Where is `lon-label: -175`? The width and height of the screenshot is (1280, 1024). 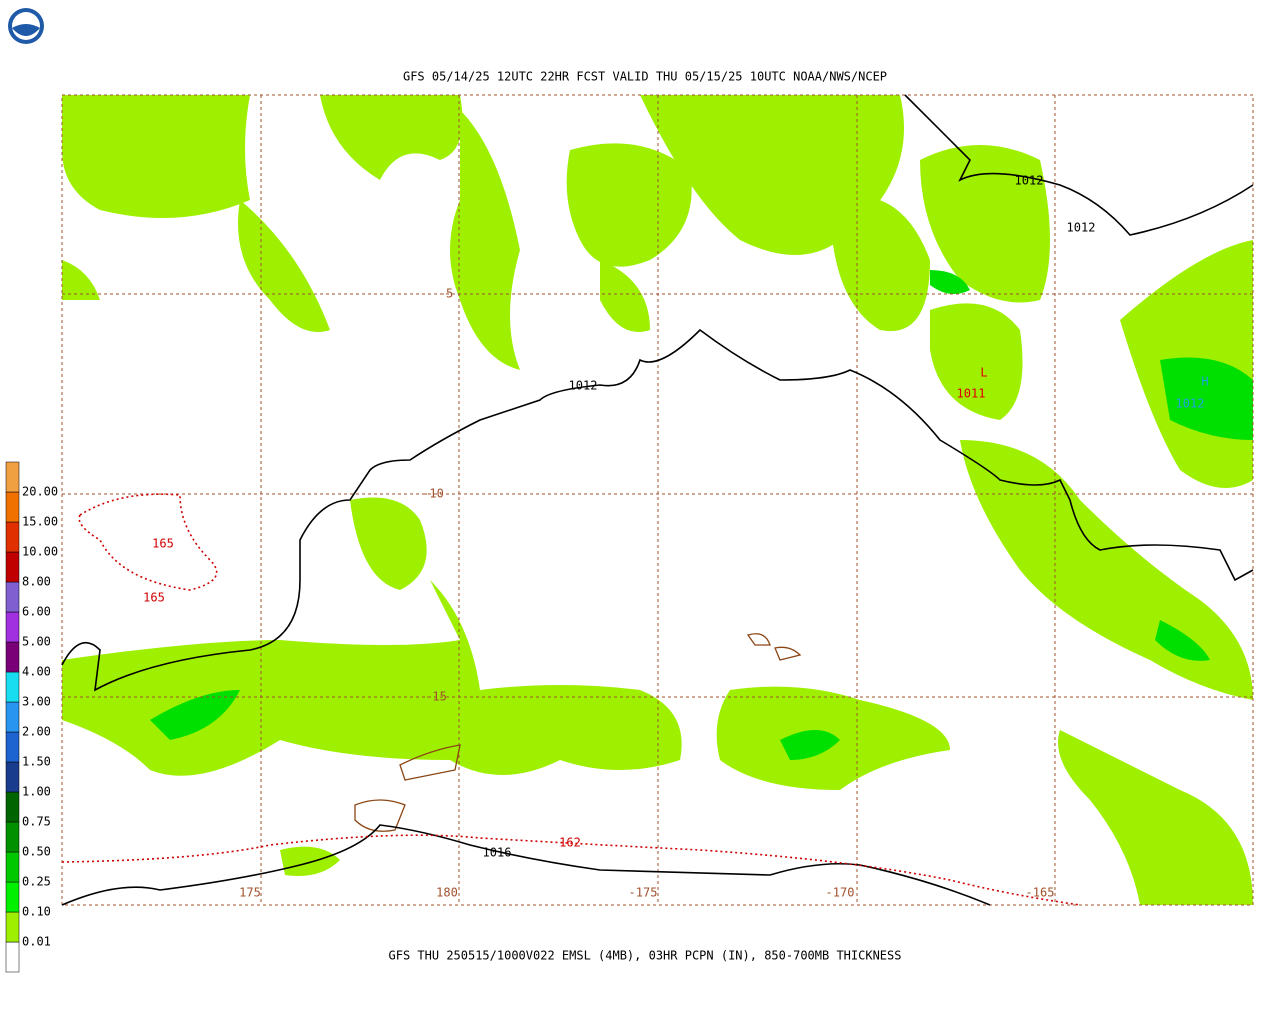 lon-label: -175 is located at coordinates (643, 893).